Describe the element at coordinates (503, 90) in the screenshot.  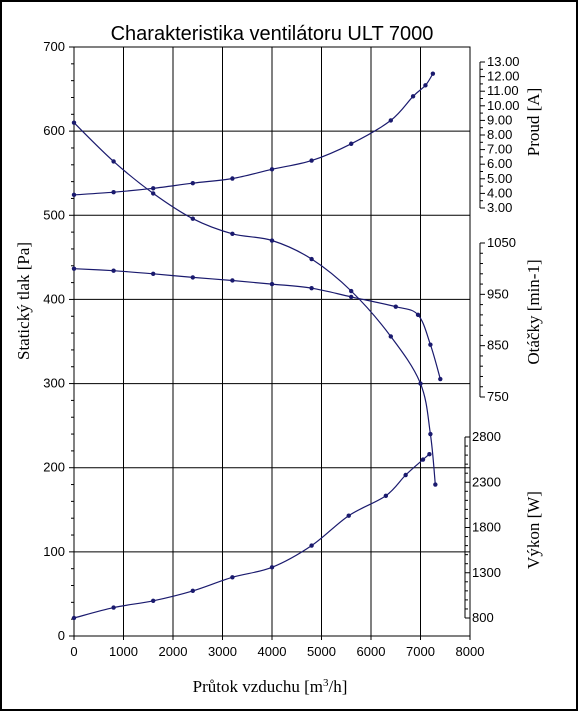
I see `y-tick-label-current: 11.00` at that location.